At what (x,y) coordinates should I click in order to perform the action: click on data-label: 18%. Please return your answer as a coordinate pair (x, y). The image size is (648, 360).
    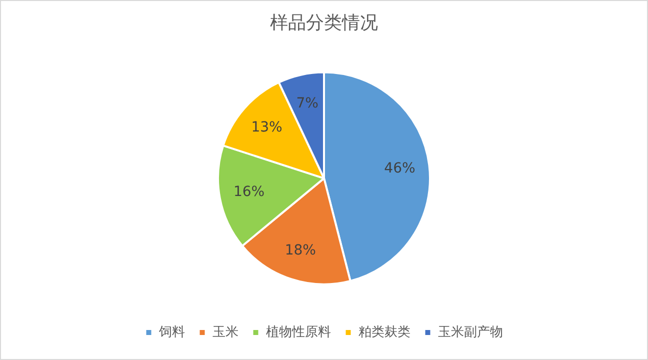
    Looking at the image, I should click on (300, 250).